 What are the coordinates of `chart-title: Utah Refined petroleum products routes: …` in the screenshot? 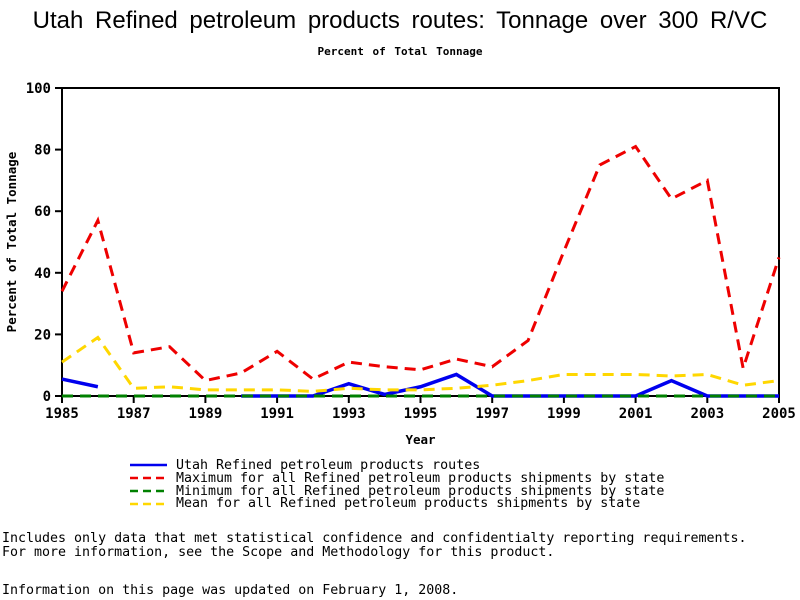 It's located at (400, 20).